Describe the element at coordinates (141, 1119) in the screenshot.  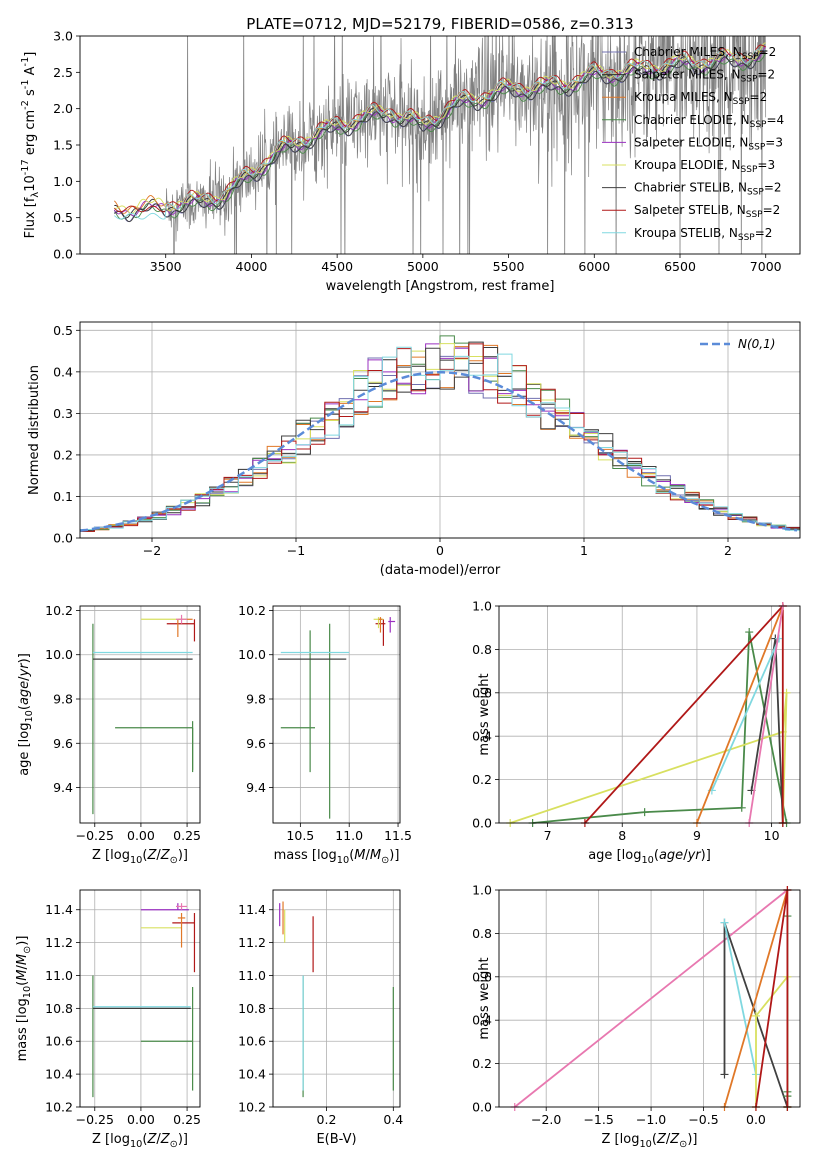
I see `x-tick-label: 0.00` at that location.